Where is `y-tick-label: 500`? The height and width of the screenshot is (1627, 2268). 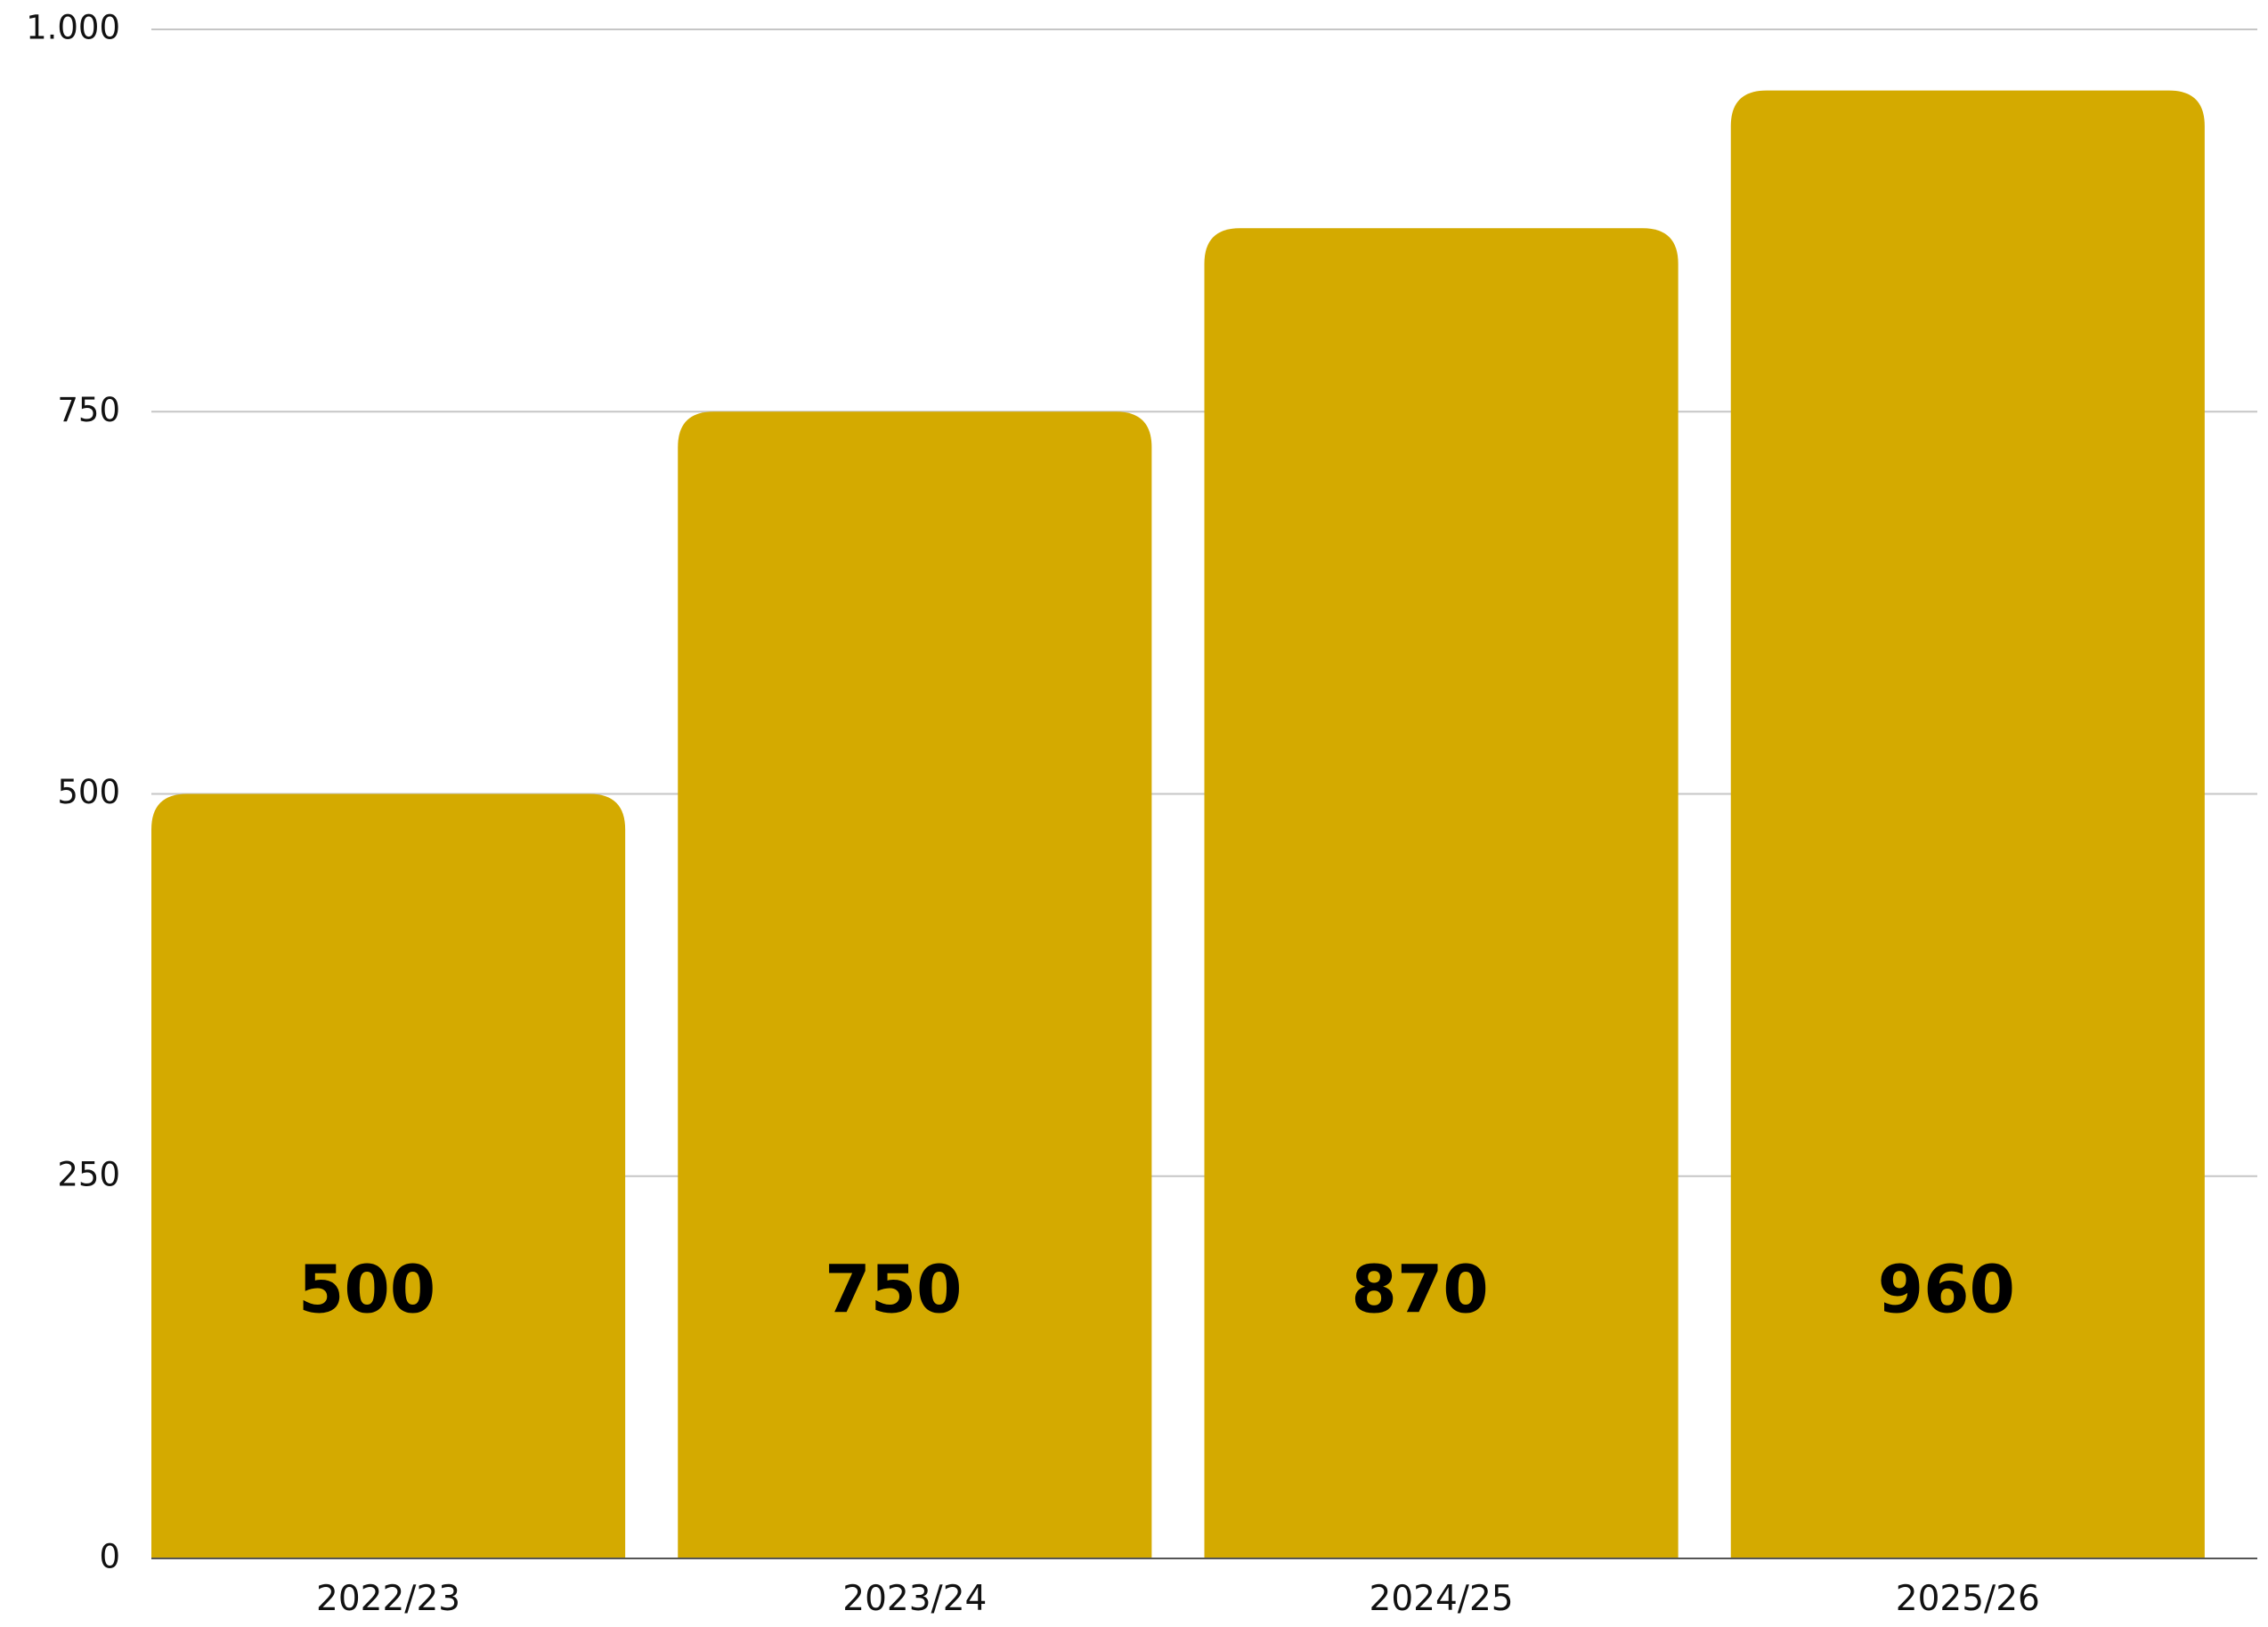 y-tick-label: 500 is located at coordinates (88, 792).